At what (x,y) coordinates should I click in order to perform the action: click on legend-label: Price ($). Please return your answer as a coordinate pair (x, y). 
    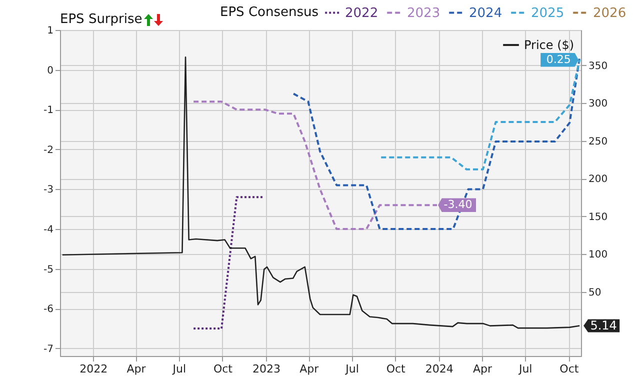
    Looking at the image, I should click on (549, 45).